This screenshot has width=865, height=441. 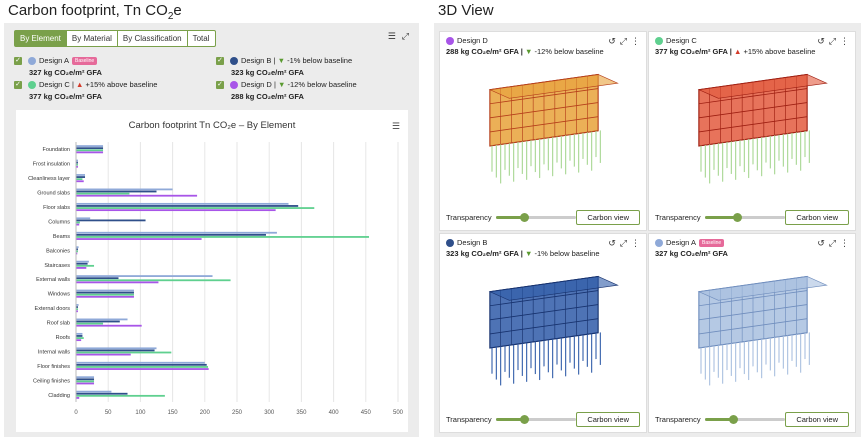 I want to click on chart-settings-icon: ☰, so click(x=391, y=36).